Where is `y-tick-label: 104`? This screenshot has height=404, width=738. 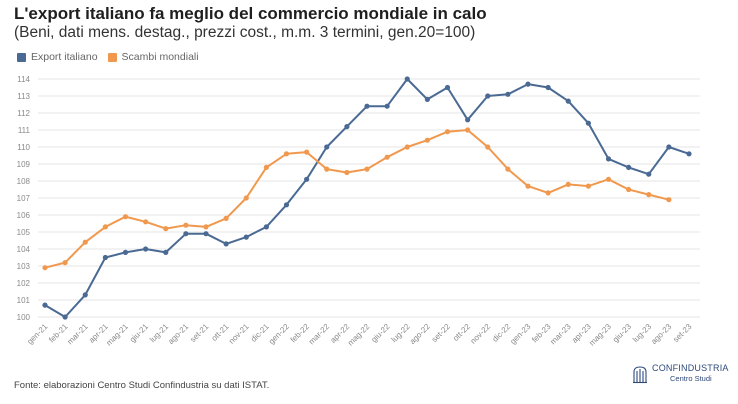 y-tick-label: 104 is located at coordinates (24, 249).